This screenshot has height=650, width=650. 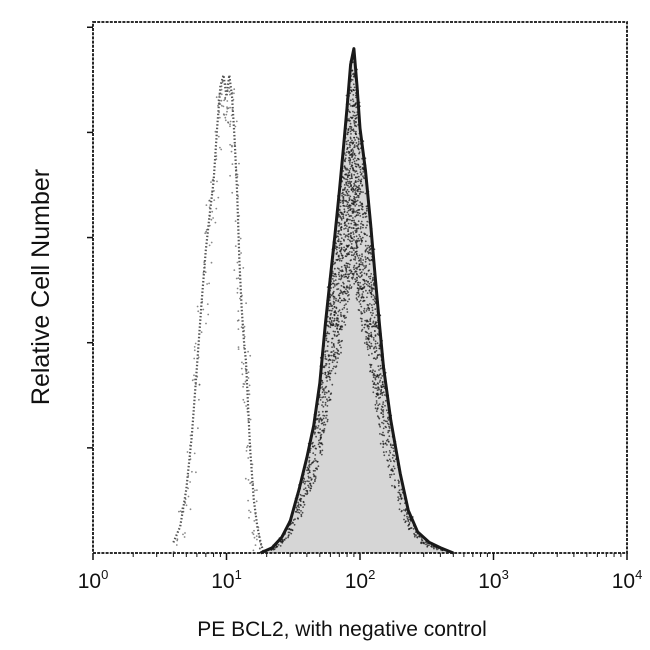 What do you see at coordinates (638, 574) in the screenshot?
I see `x-tick-exponent: 4` at bounding box center [638, 574].